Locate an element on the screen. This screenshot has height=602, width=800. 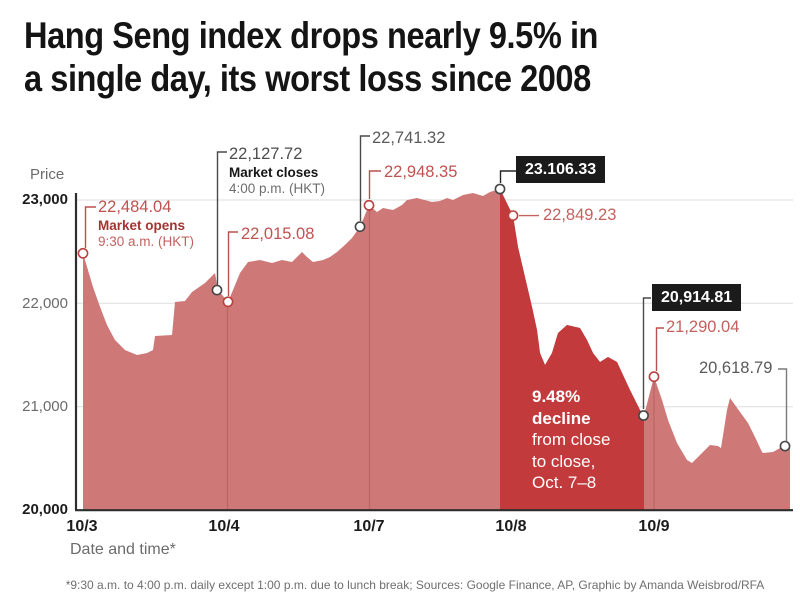
annotation-value: 22,741.32 is located at coordinates (409, 138).